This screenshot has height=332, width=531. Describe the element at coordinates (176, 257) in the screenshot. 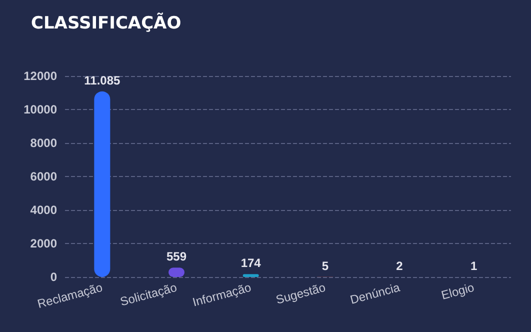

I see `data-label: 559` at that location.